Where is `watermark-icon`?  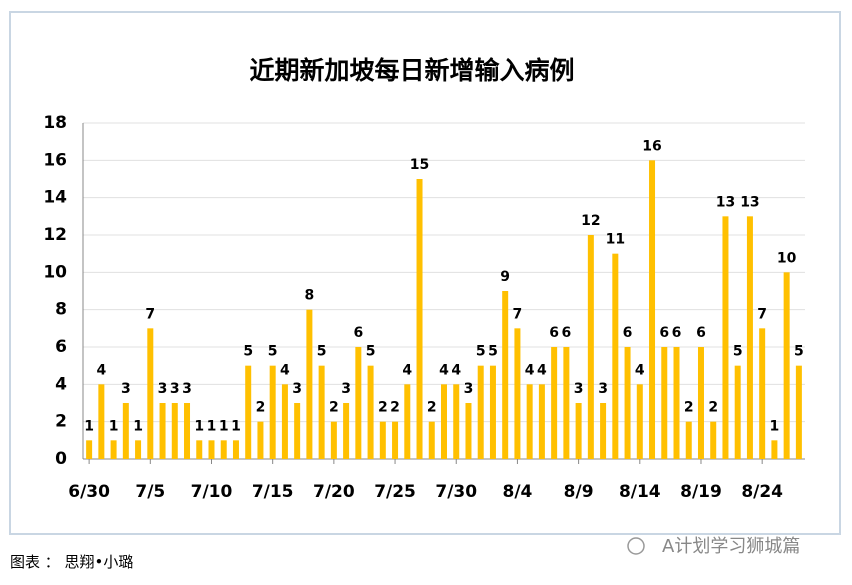
watermark-icon is located at coordinates (636, 546).